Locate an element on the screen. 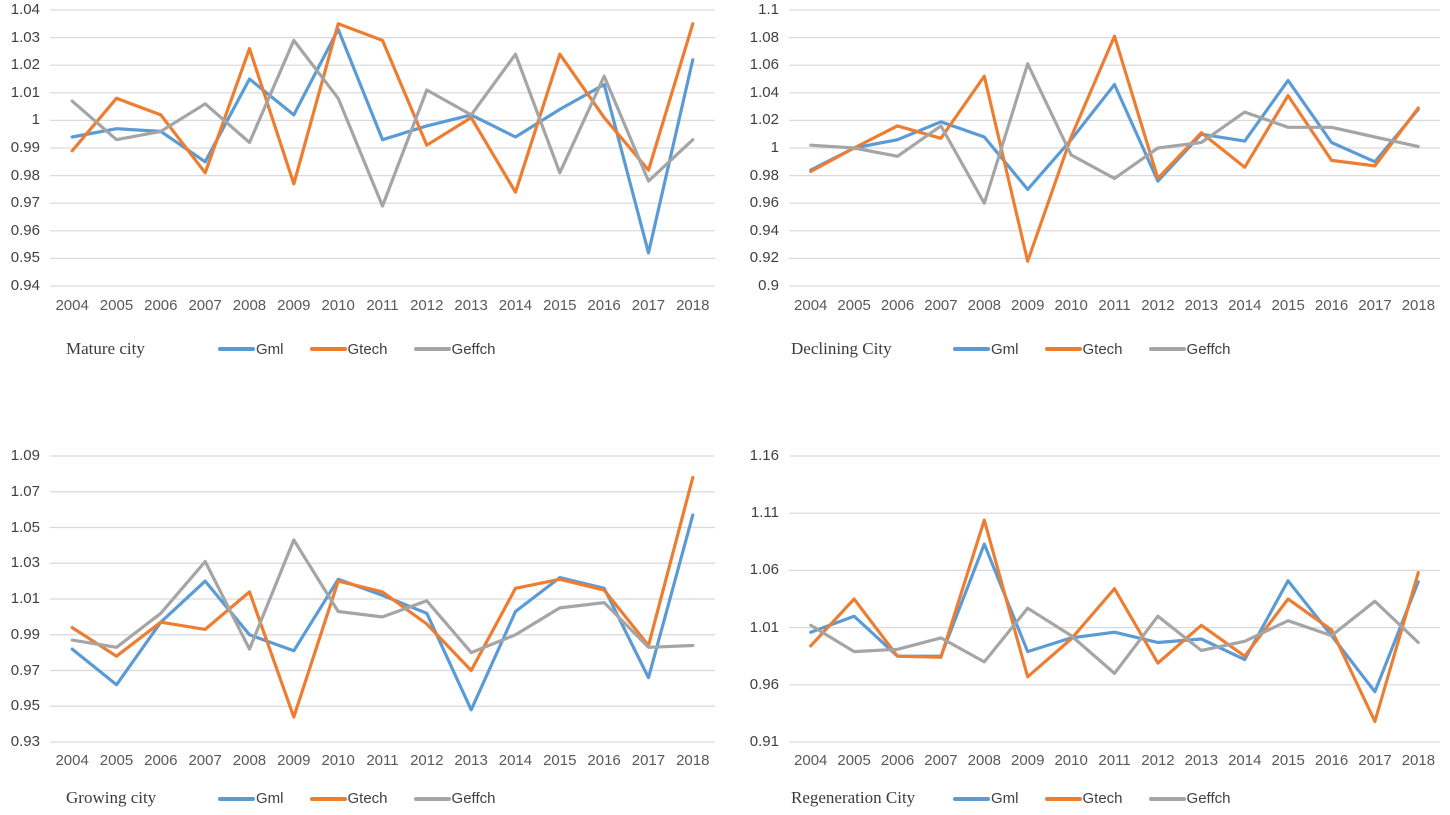 The width and height of the screenshot is (1450, 815). y-tick-label: 0.99 is located at coordinates (25, 147).